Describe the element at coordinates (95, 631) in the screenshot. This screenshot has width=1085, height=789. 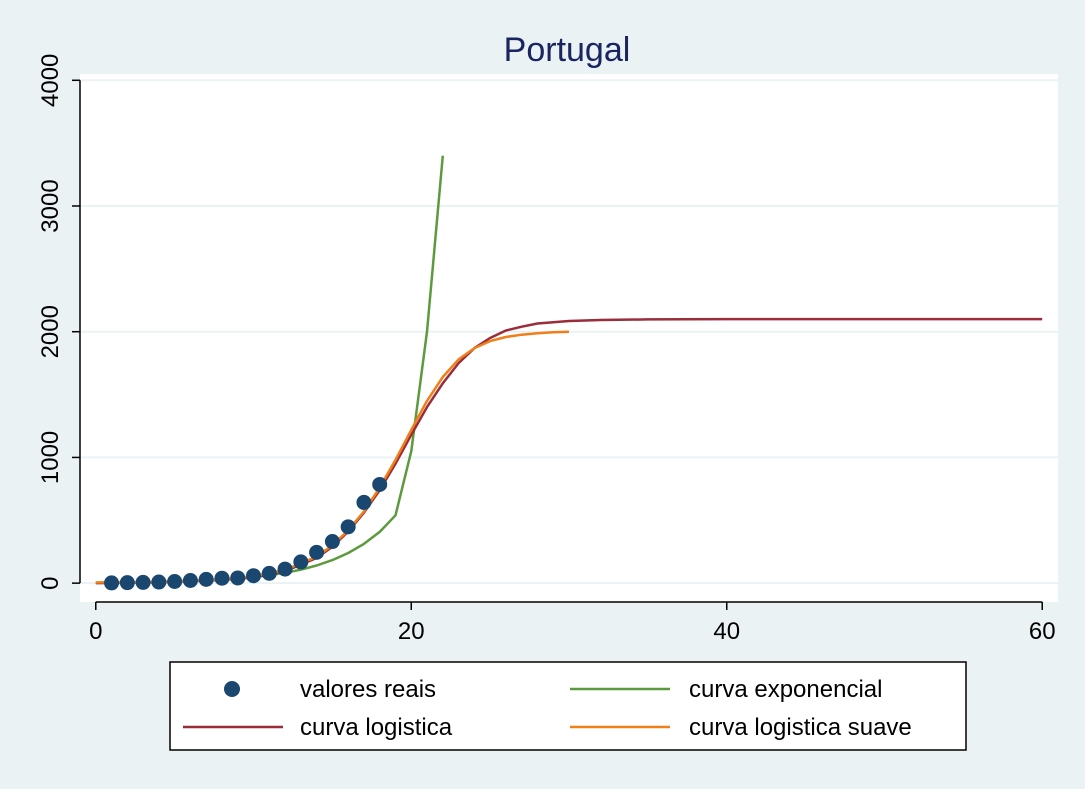
I see `x-tick-label-0: 0` at that location.